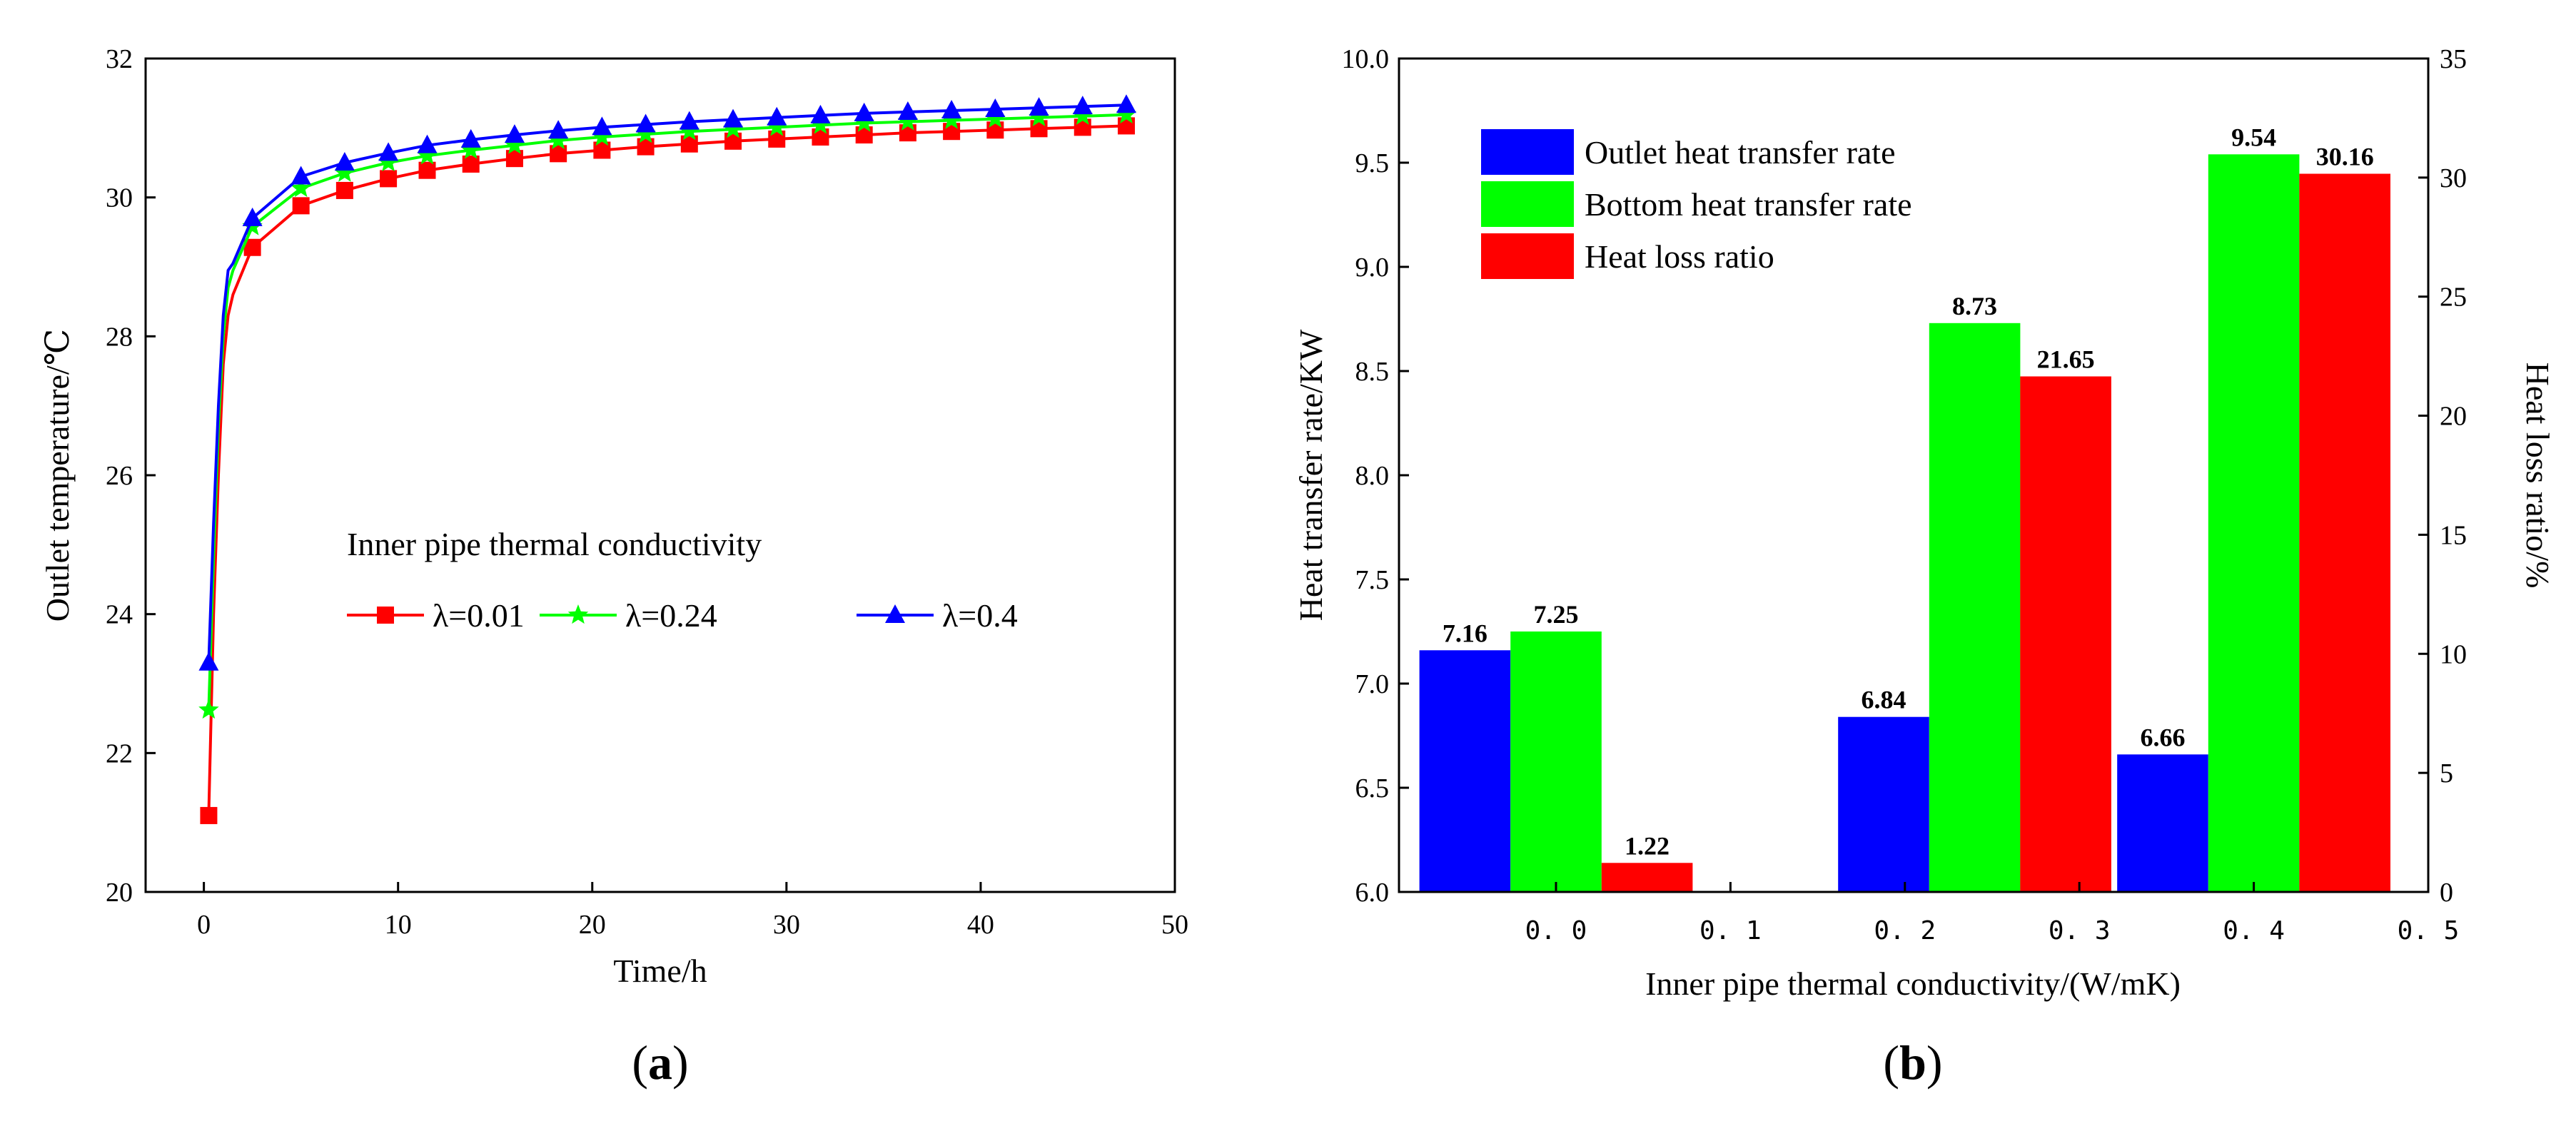 This screenshot has width=2576, height=1121. Describe the element at coordinates (2453, 535) in the screenshot. I see `chart-b-y-right-tick-label: 15` at that location.